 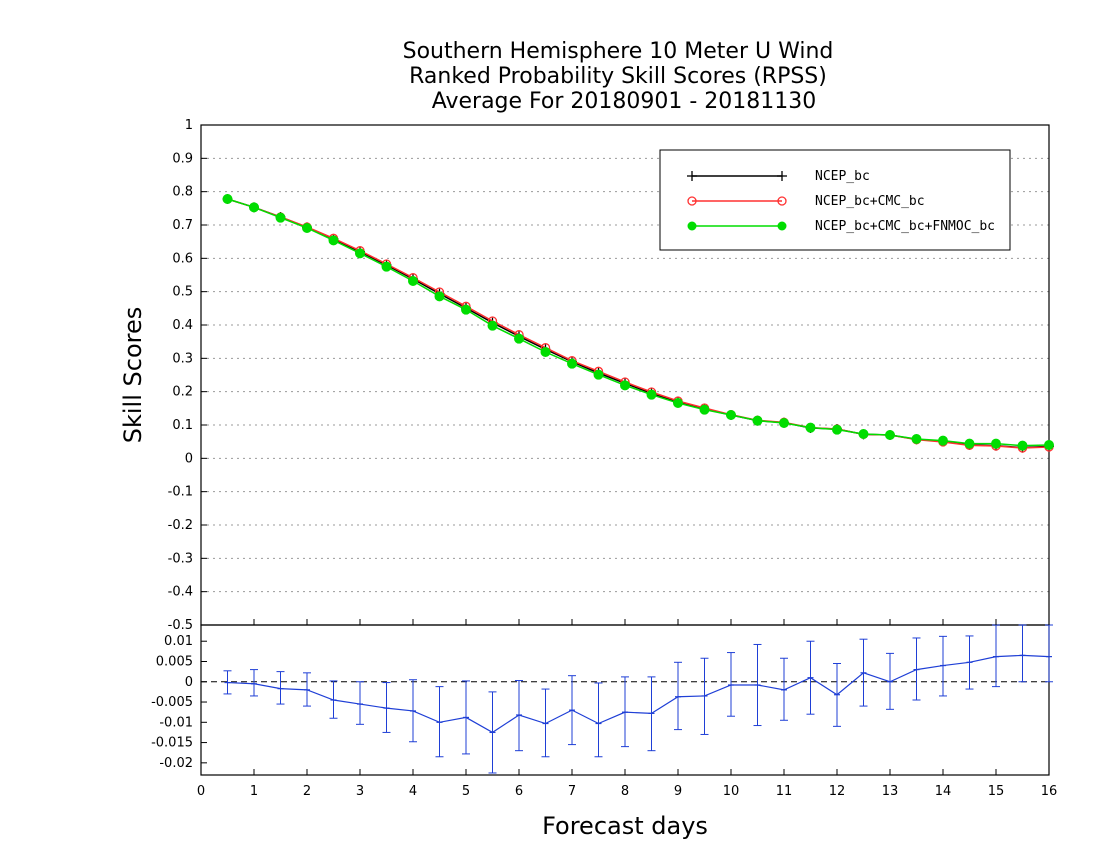 What do you see at coordinates (466, 791) in the screenshot?
I see `x-tick-label: 5` at bounding box center [466, 791].